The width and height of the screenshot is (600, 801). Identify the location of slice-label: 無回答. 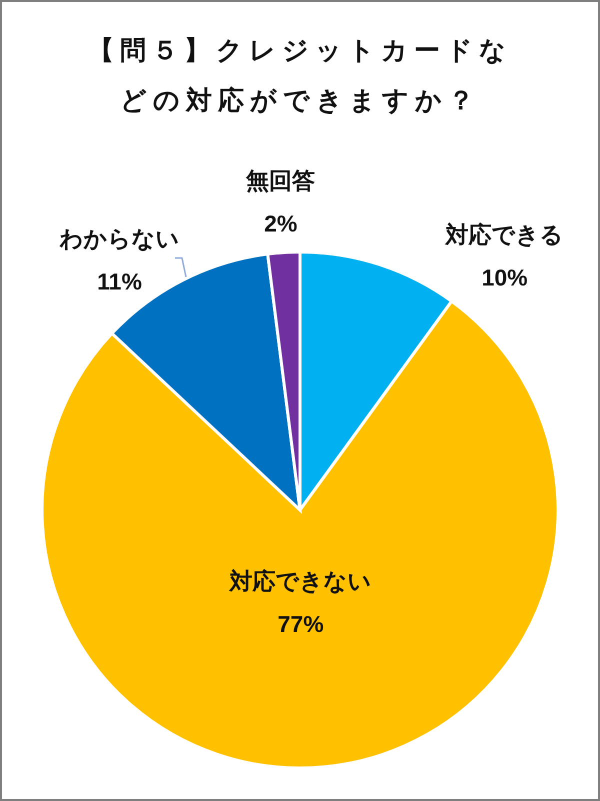
(280, 181).